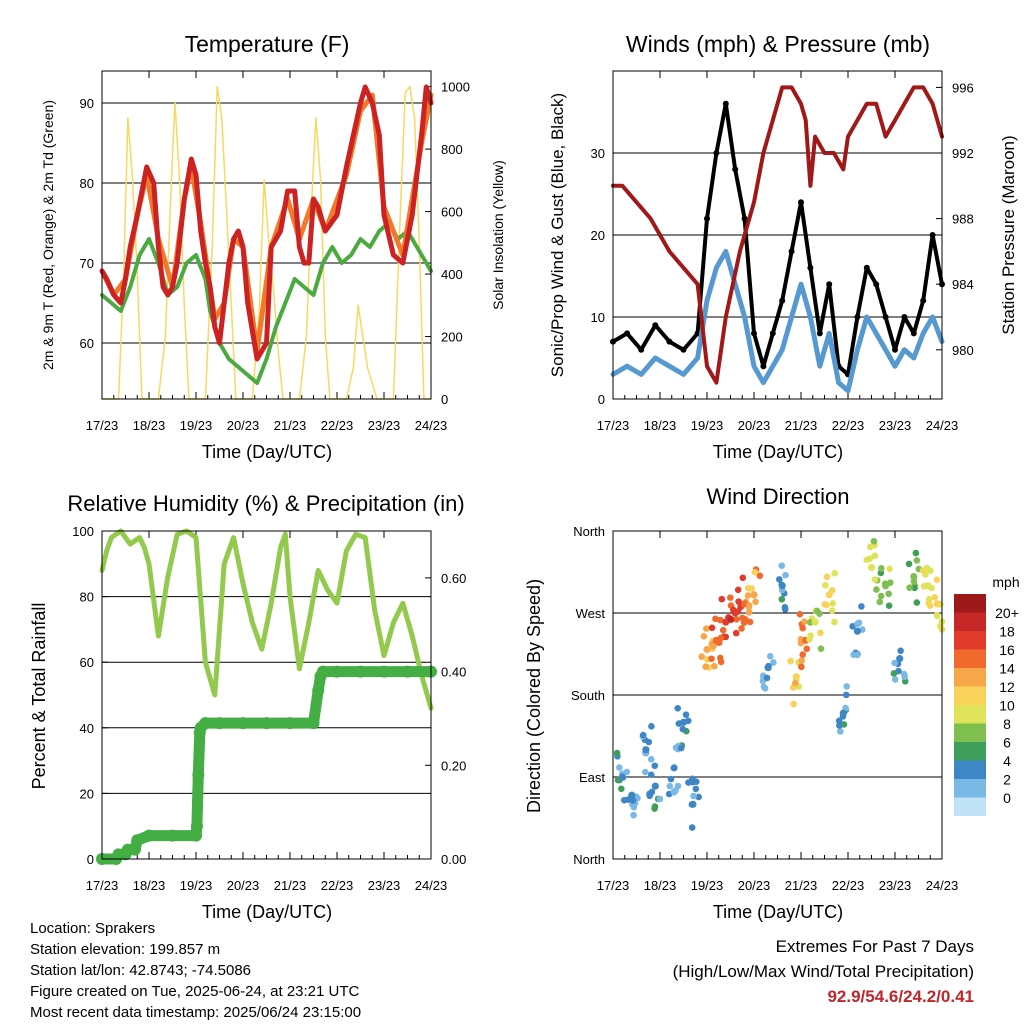 This screenshot has height=1024, width=1024. Describe the element at coordinates (267, 912) in the screenshot. I see `rh-xlabel: Time (Day/UTC)` at that location.